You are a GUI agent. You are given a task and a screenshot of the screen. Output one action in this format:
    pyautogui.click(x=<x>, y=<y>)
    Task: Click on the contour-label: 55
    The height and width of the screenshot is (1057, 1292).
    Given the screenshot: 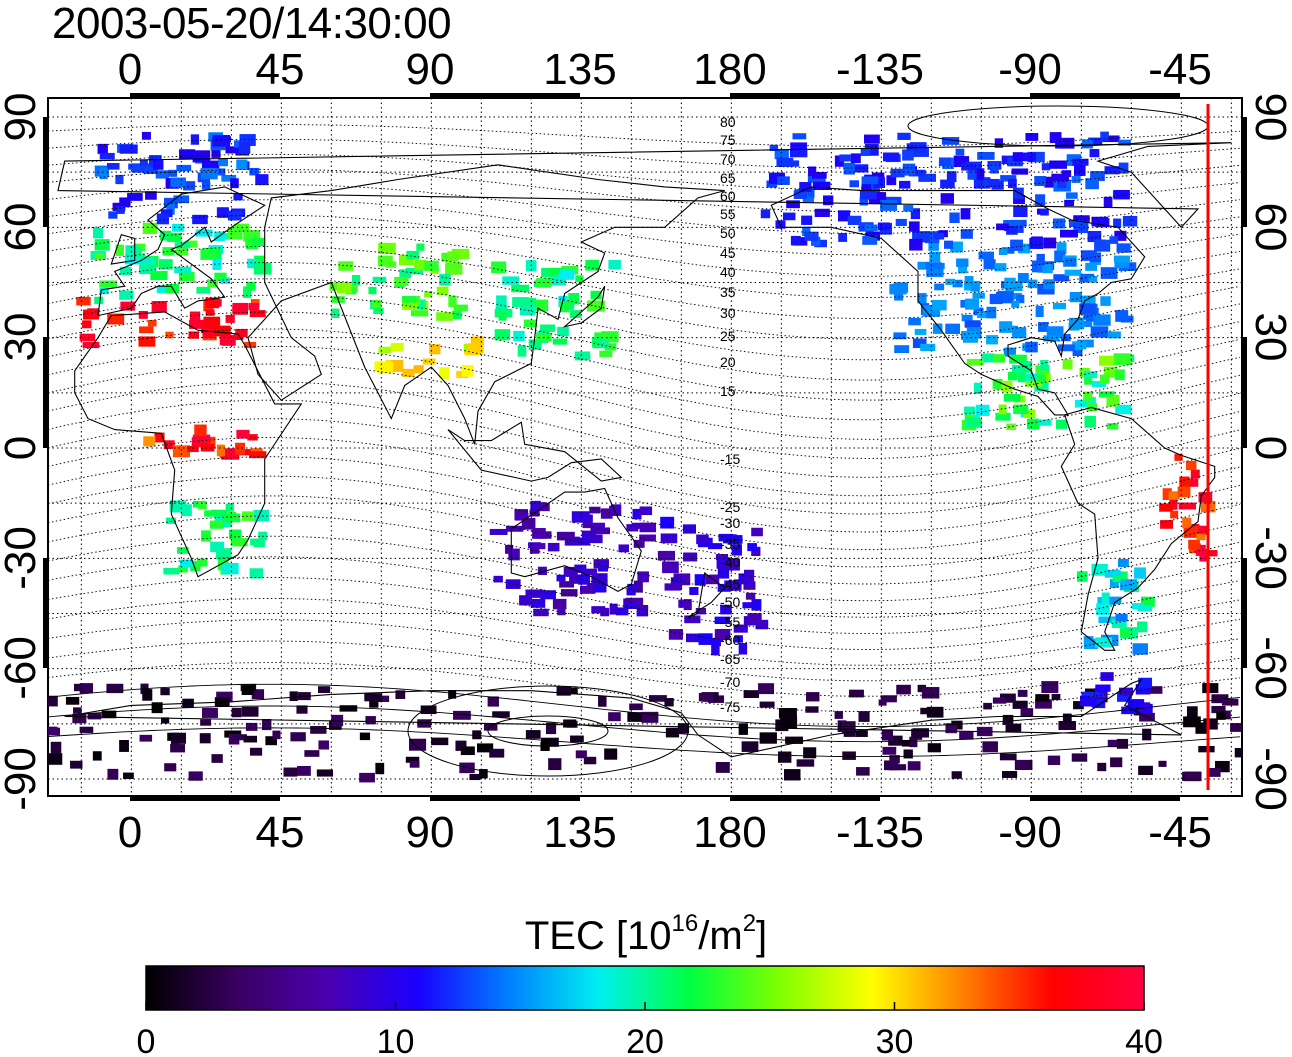 What is the action you would take?
    pyautogui.click(x=728, y=214)
    